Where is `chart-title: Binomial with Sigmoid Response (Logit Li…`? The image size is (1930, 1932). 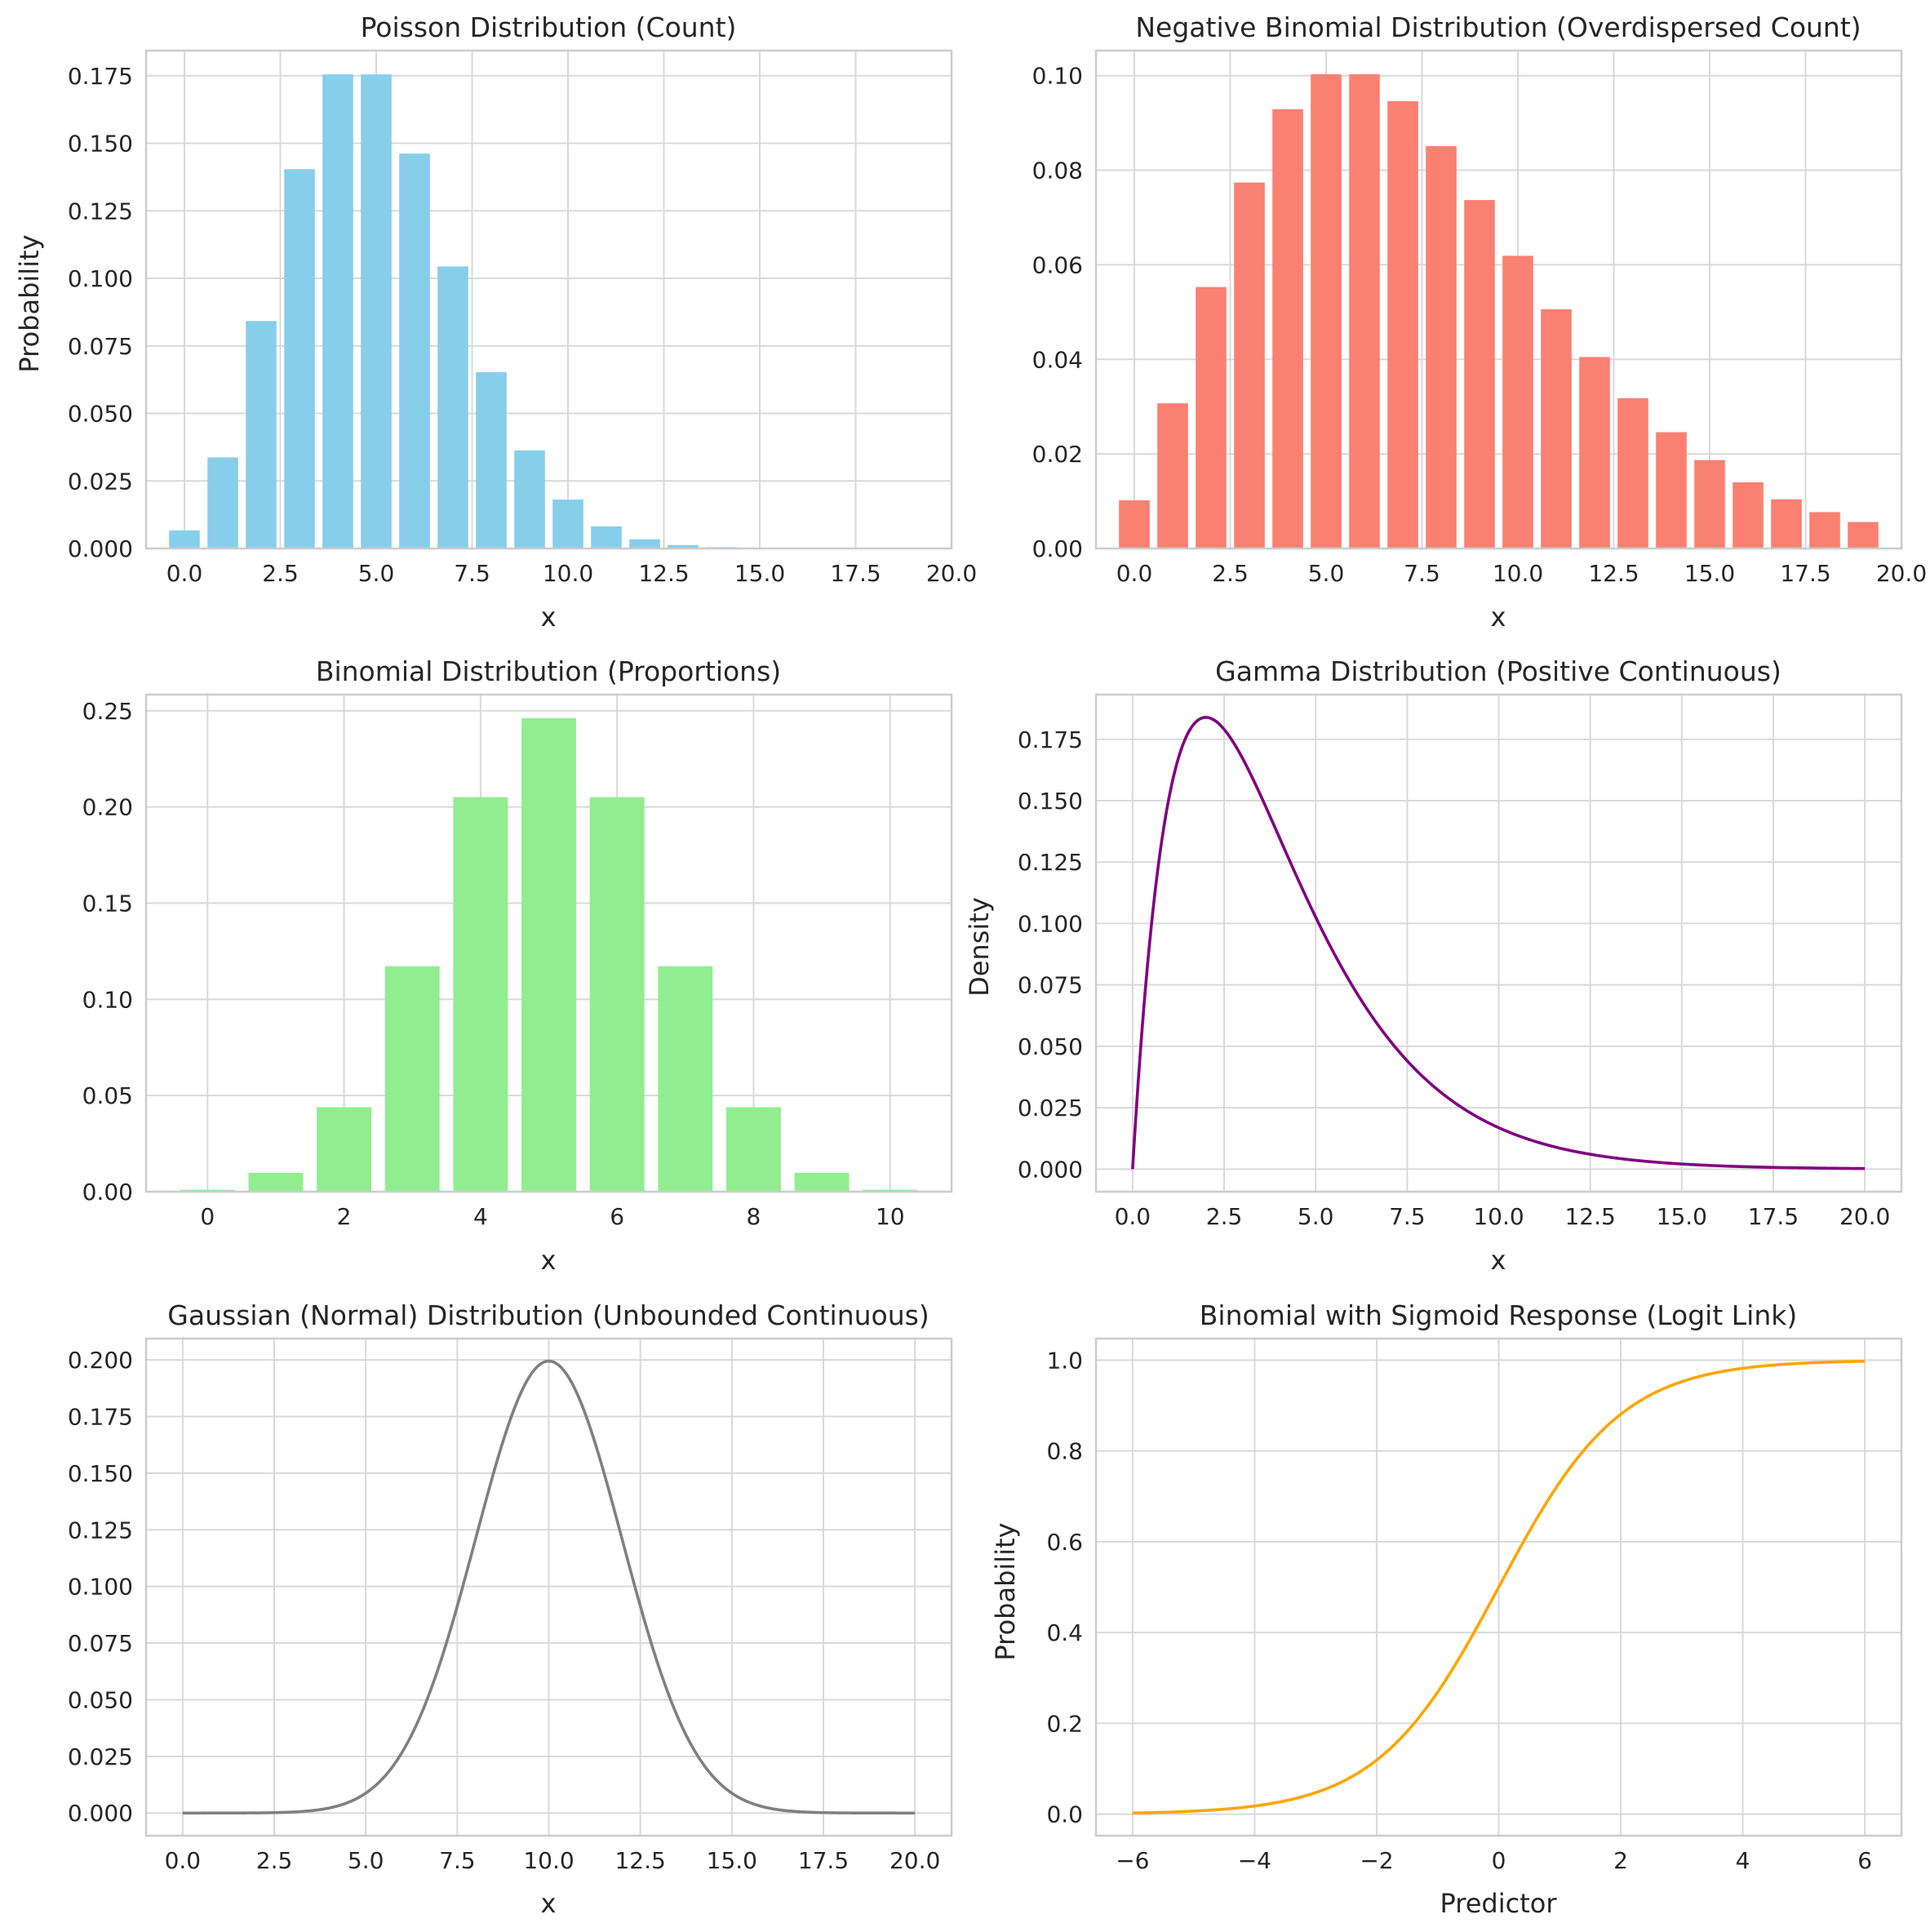 chart-title: Binomial with Sigmoid Response (Logit Li… is located at coordinates (1498, 1315).